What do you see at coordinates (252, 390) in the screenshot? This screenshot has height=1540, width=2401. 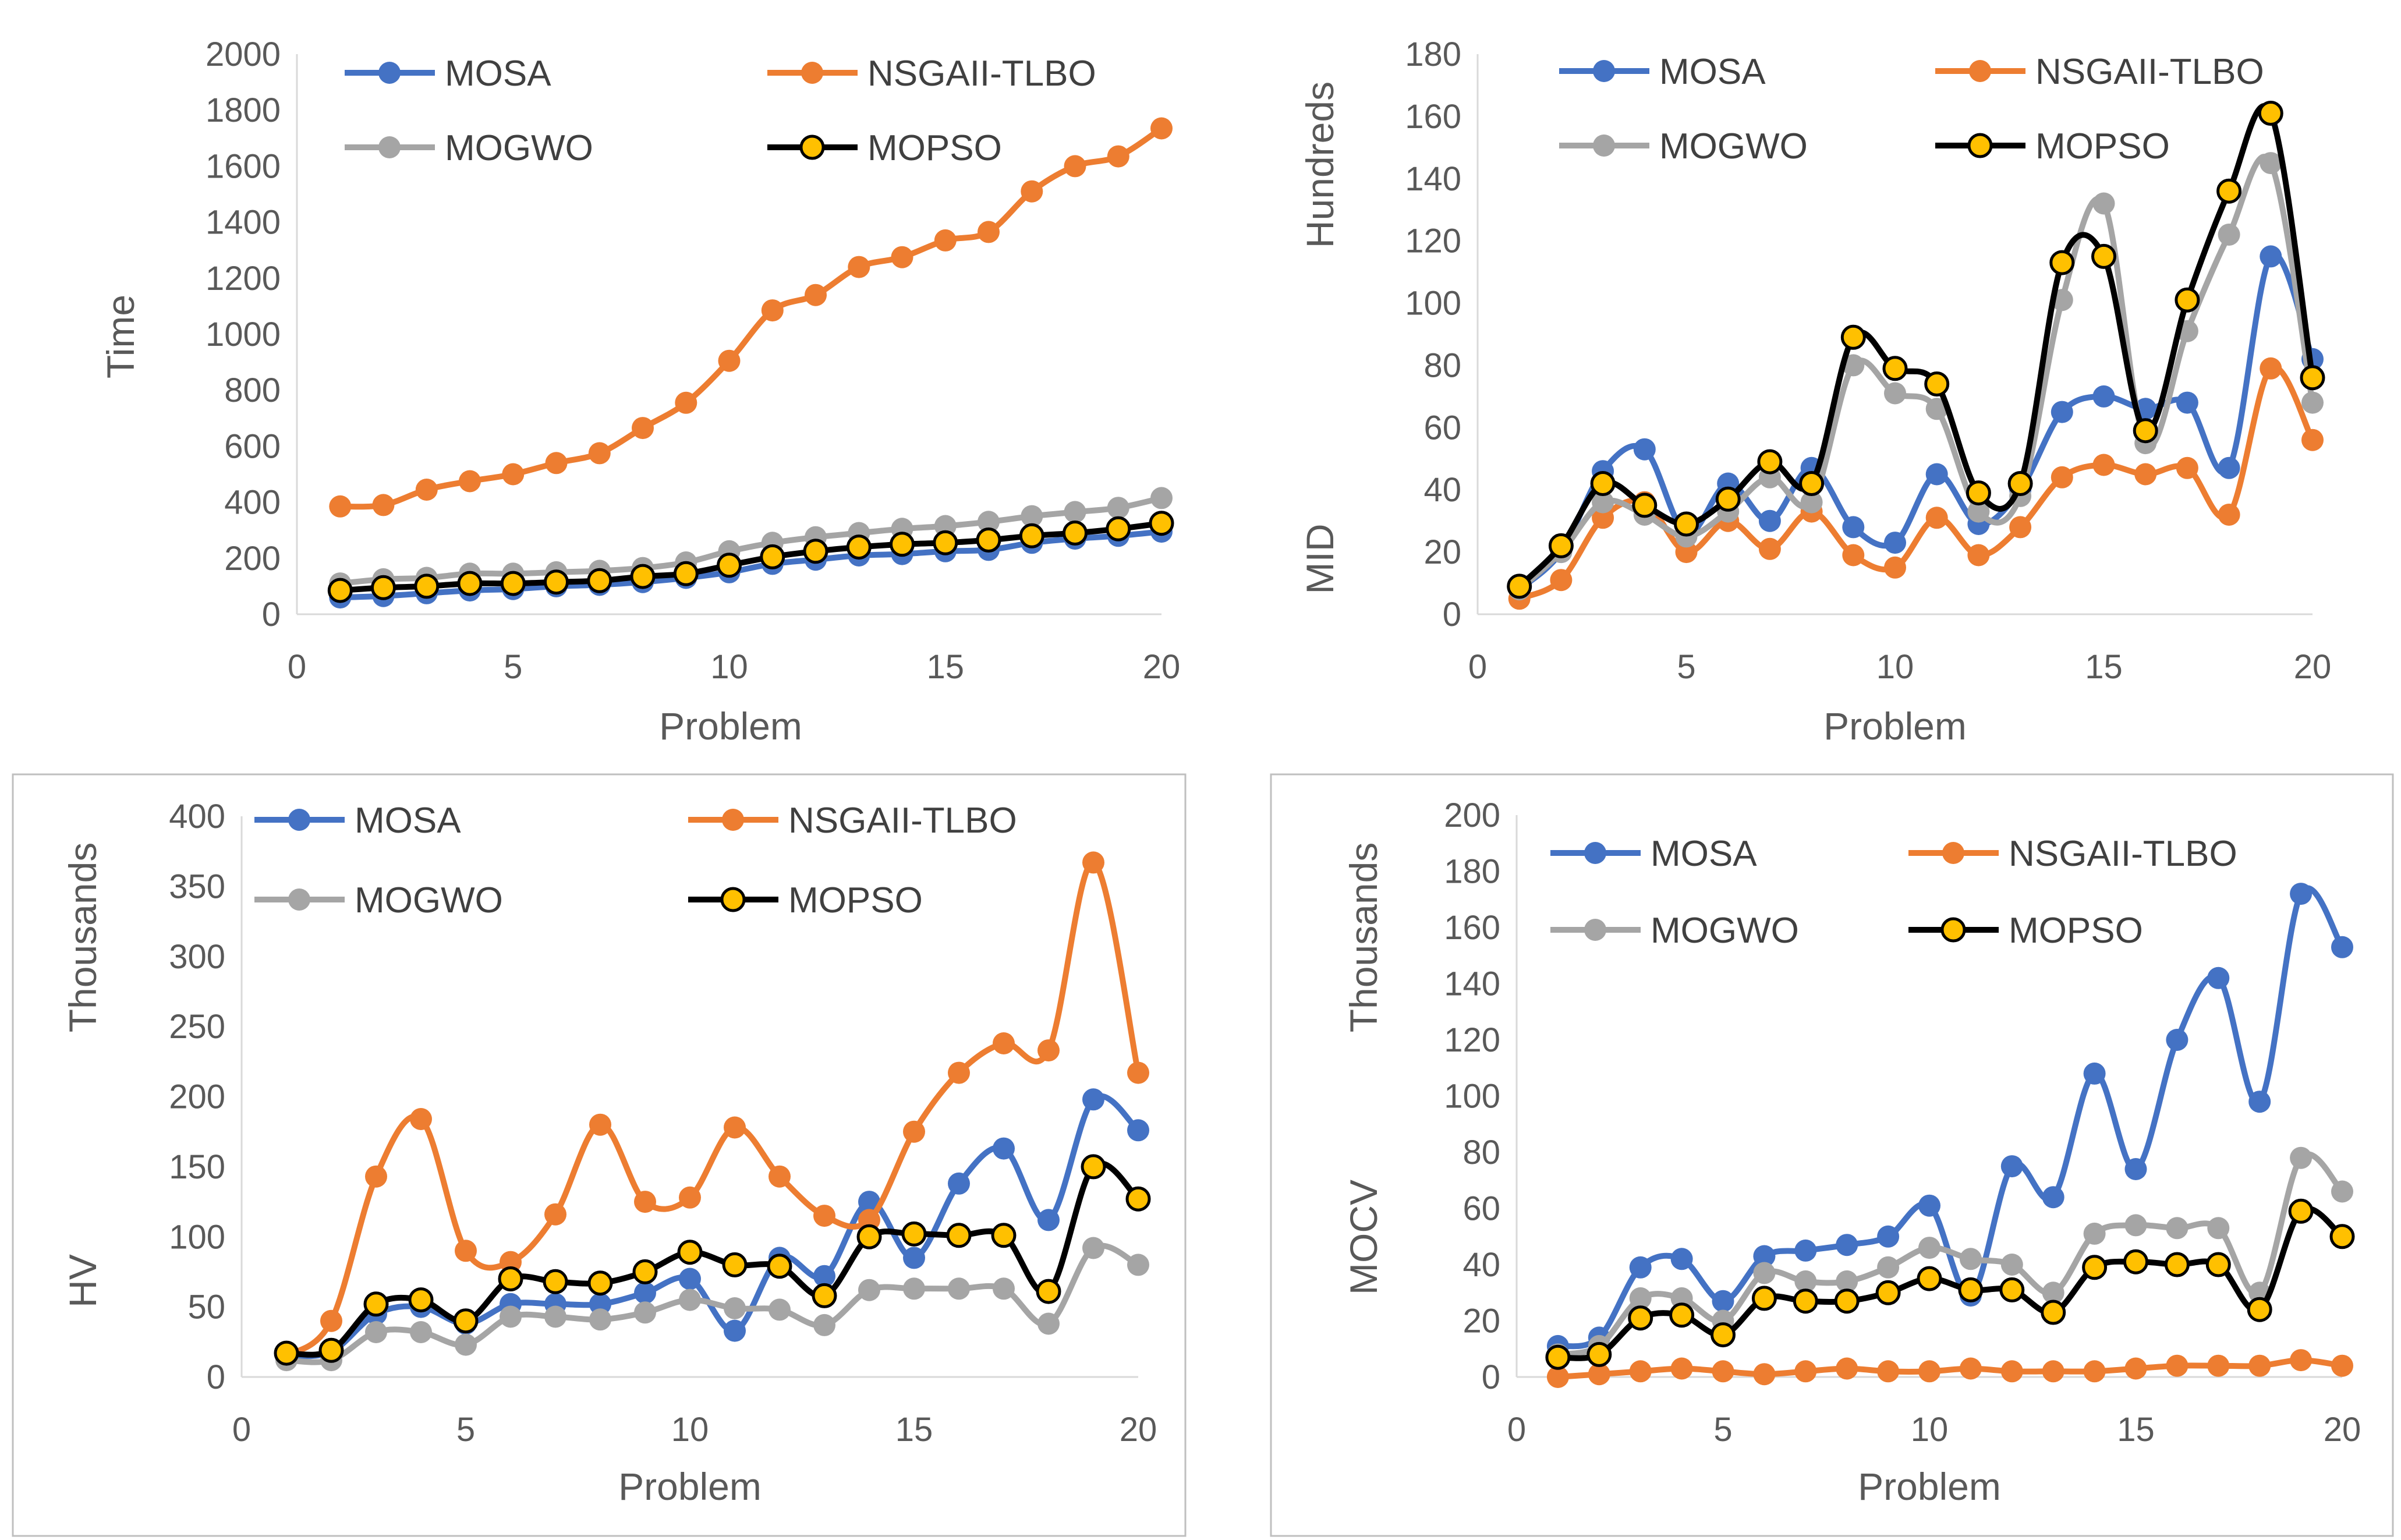 I see `y-tick-label: 800` at bounding box center [252, 390].